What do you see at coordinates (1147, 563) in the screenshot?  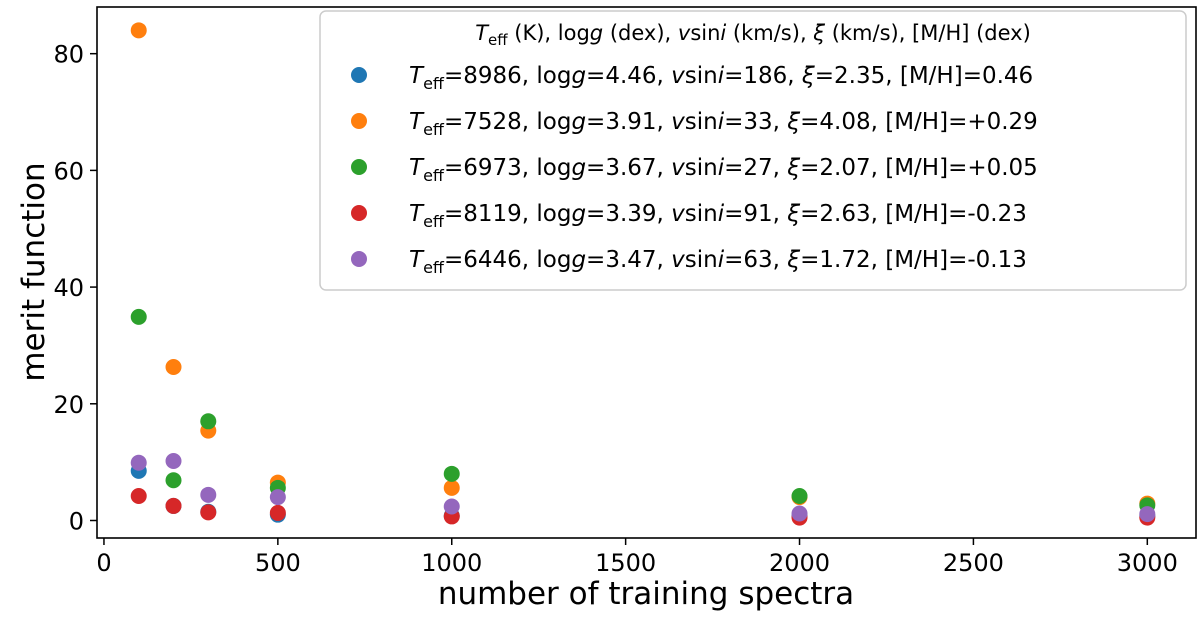 I see `x-tick-label: 3000` at bounding box center [1147, 563].